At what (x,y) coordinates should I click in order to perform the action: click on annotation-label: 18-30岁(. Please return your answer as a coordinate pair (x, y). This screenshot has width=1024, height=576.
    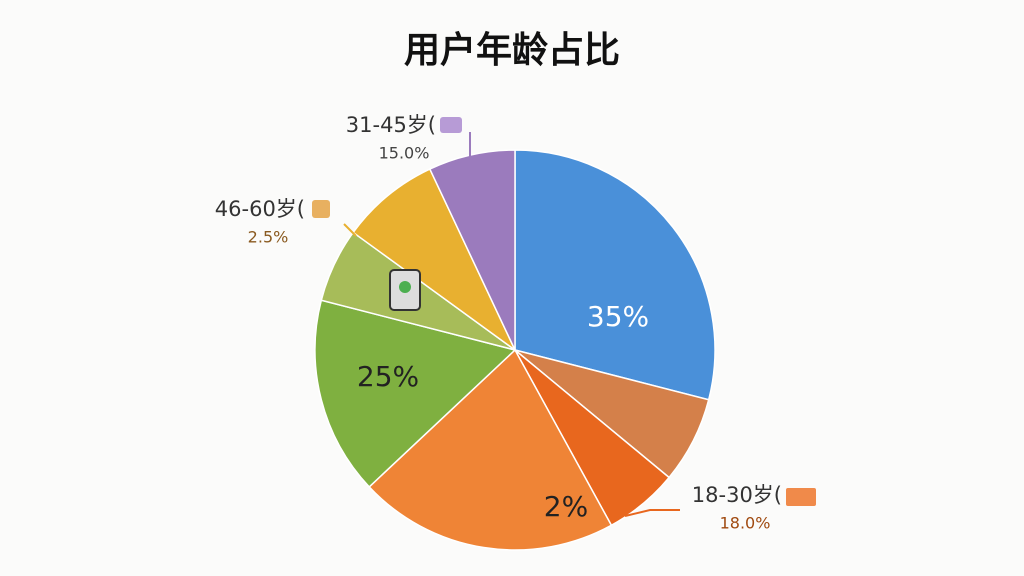
    Looking at the image, I should click on (737, 495).